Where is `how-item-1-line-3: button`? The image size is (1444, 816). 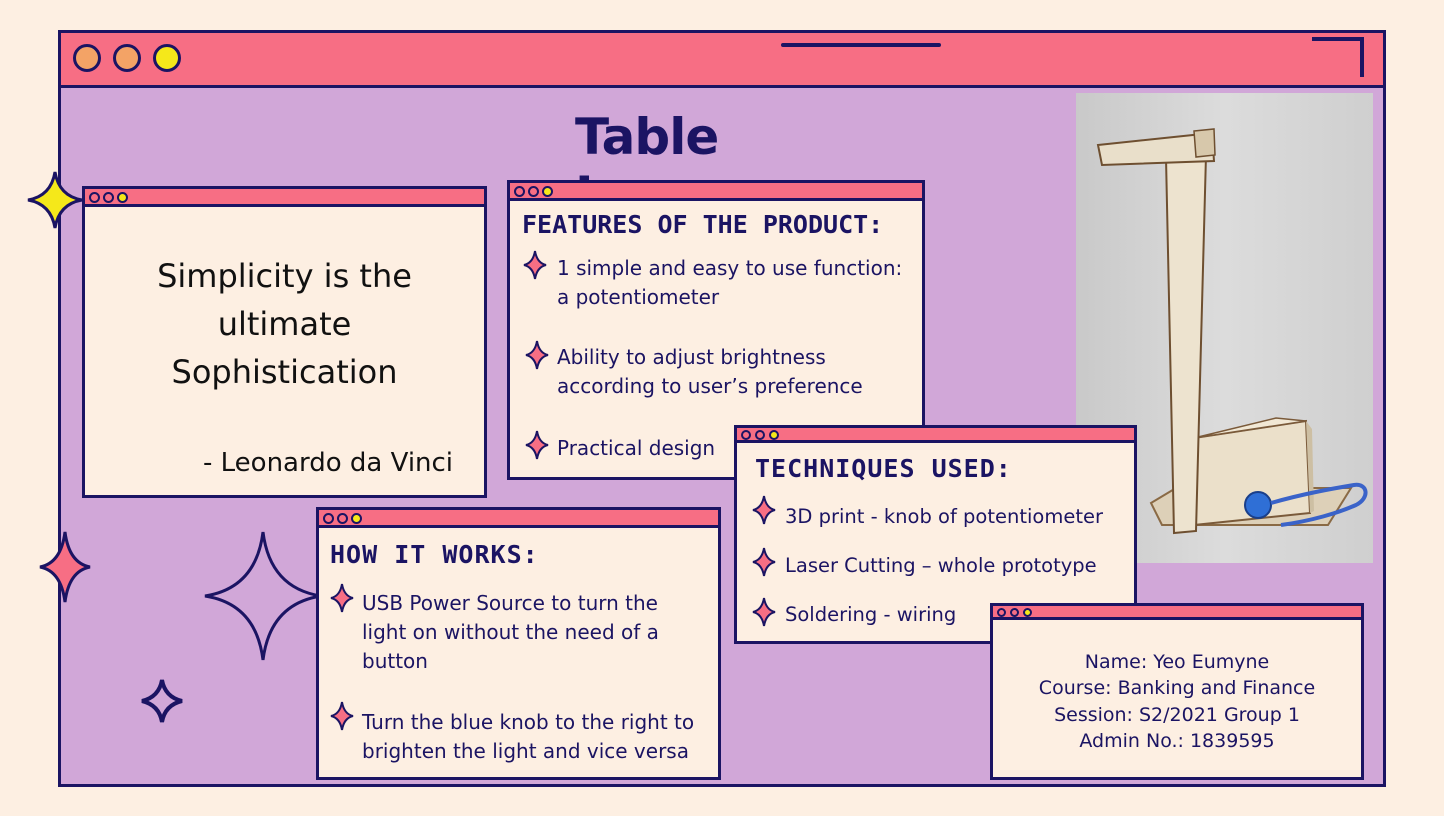 how-item-1-line-3: button is located at coordinates (395, 661).